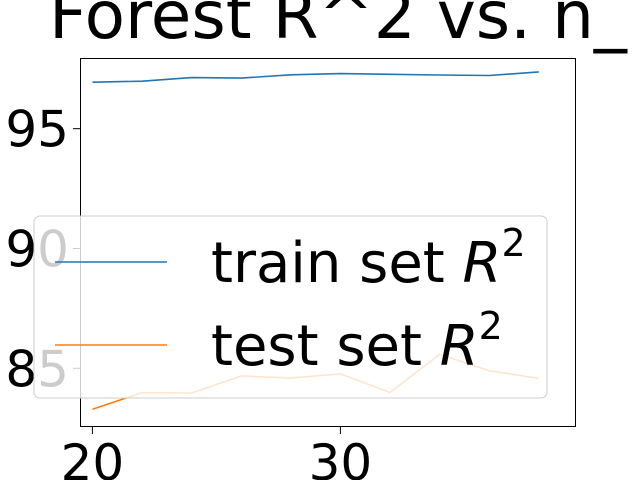 This screenshot has height=480, width=640. Describe the element at coordinates (368, 258) in the screenshot. I see `legend-label: train set R2` at that location.